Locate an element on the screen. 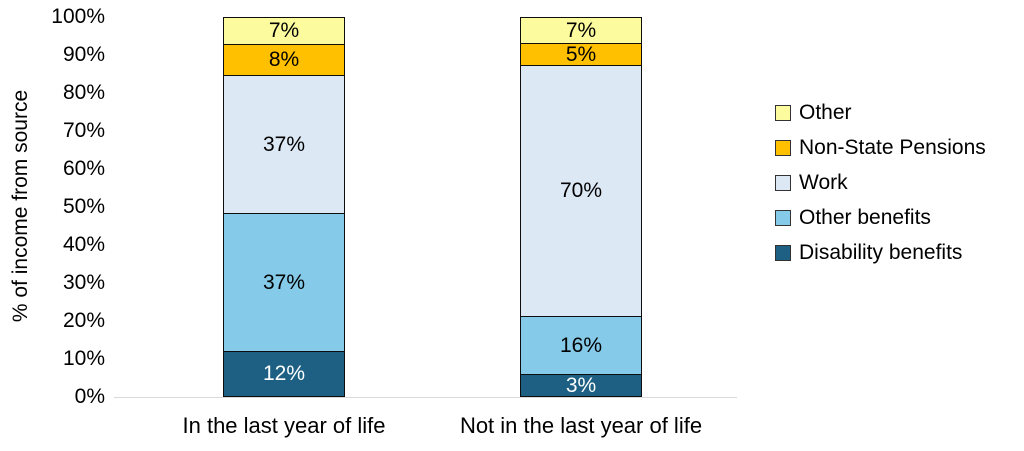  segment-value-label: 16% is located at coordinates (581, 345).